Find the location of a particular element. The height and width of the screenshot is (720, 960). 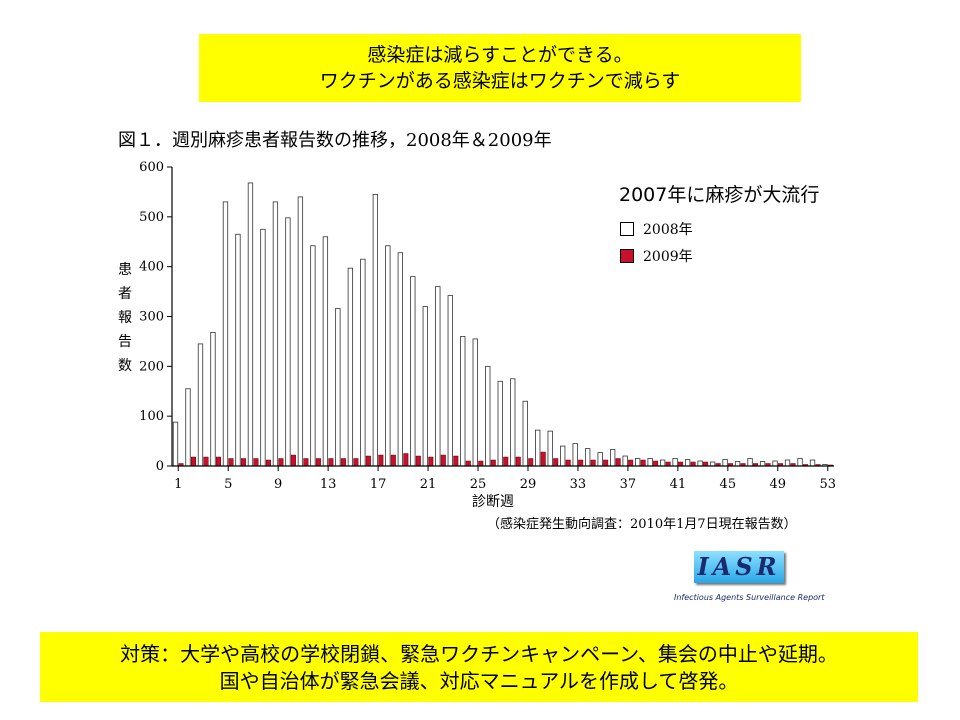

legend-swatch-2009 is located at coordinates (627, 256).